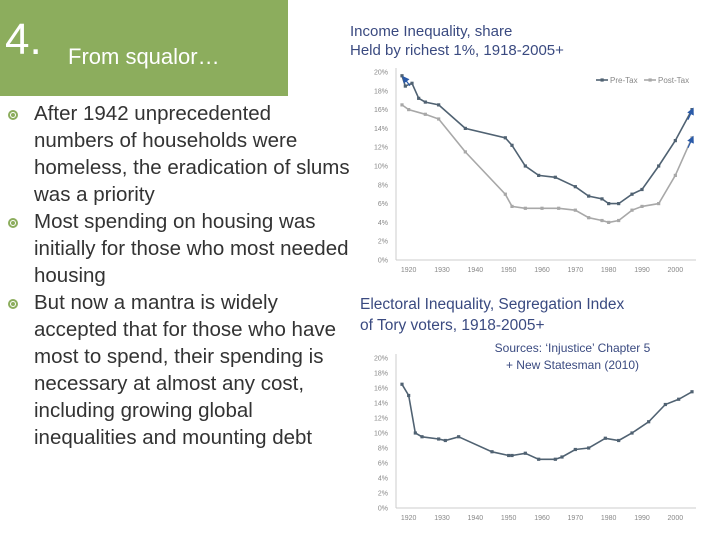 This screenshot has height=540, width=720. Describe the element at coordinates (409, 270) in the screenshot. I see `income-x-tick-label: 1920` at that location.